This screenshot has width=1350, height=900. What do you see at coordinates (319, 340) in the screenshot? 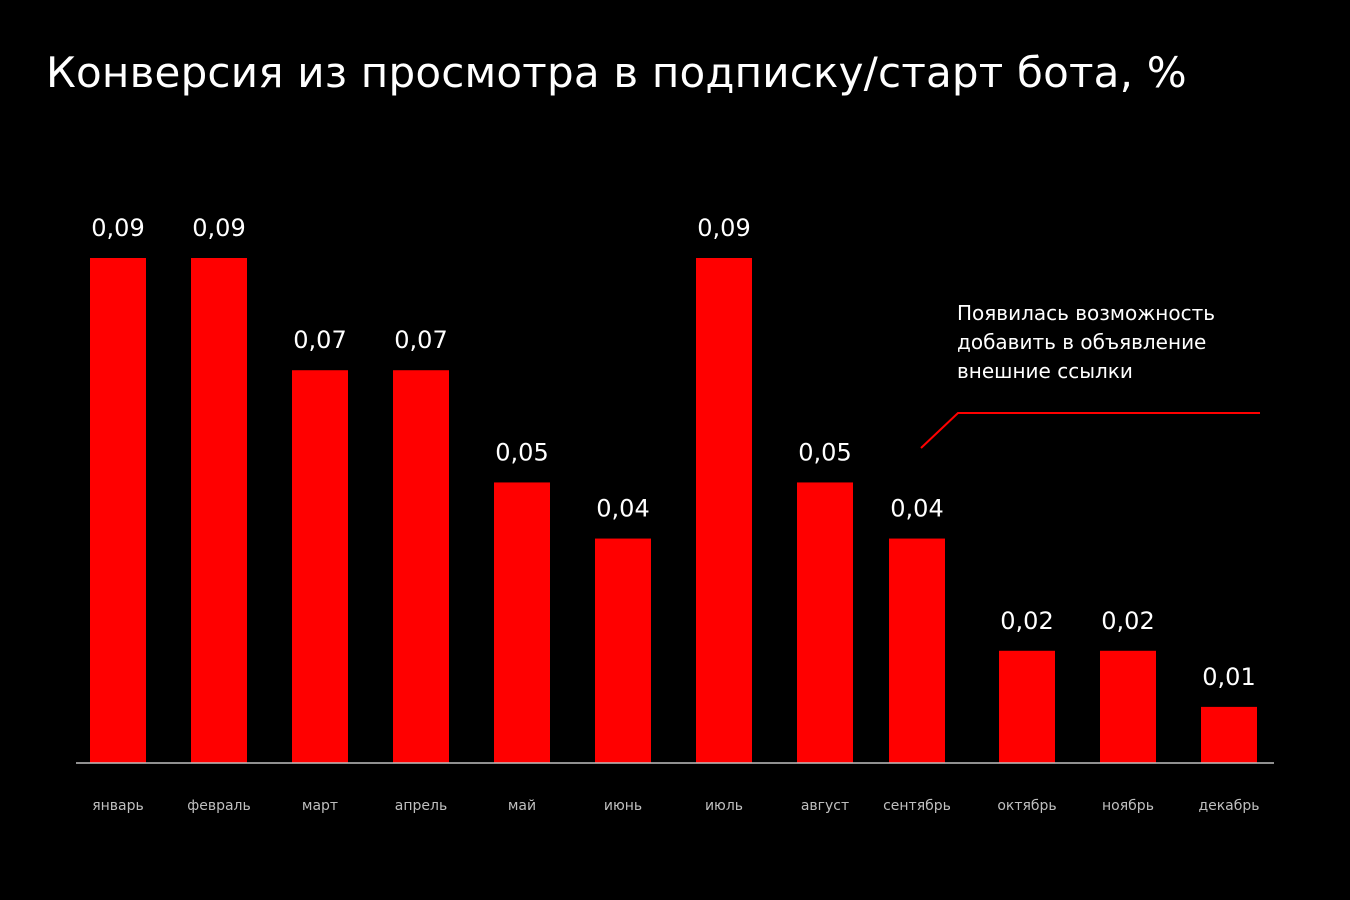
I see `value-label-3: 0,07` at bounding box center [319, 340].